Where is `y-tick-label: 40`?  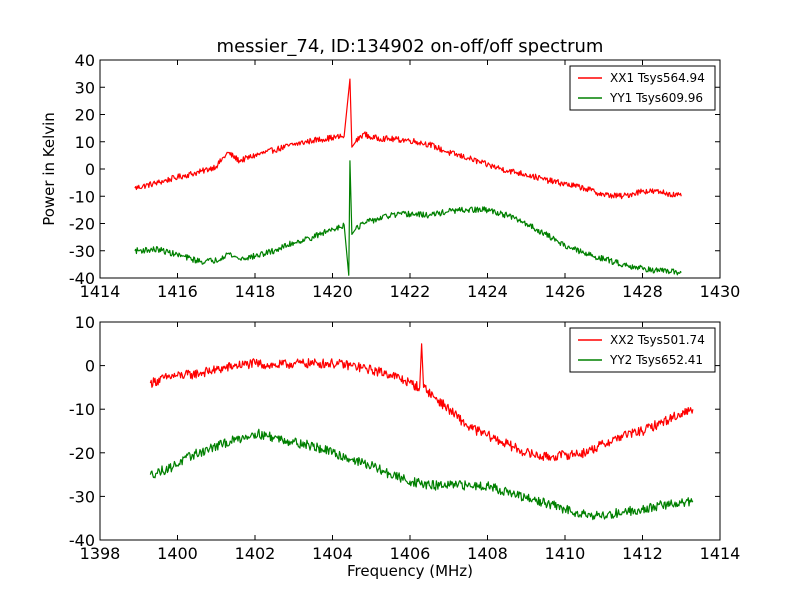
y-tick-label: 40 is located at coordinates (85, 60).